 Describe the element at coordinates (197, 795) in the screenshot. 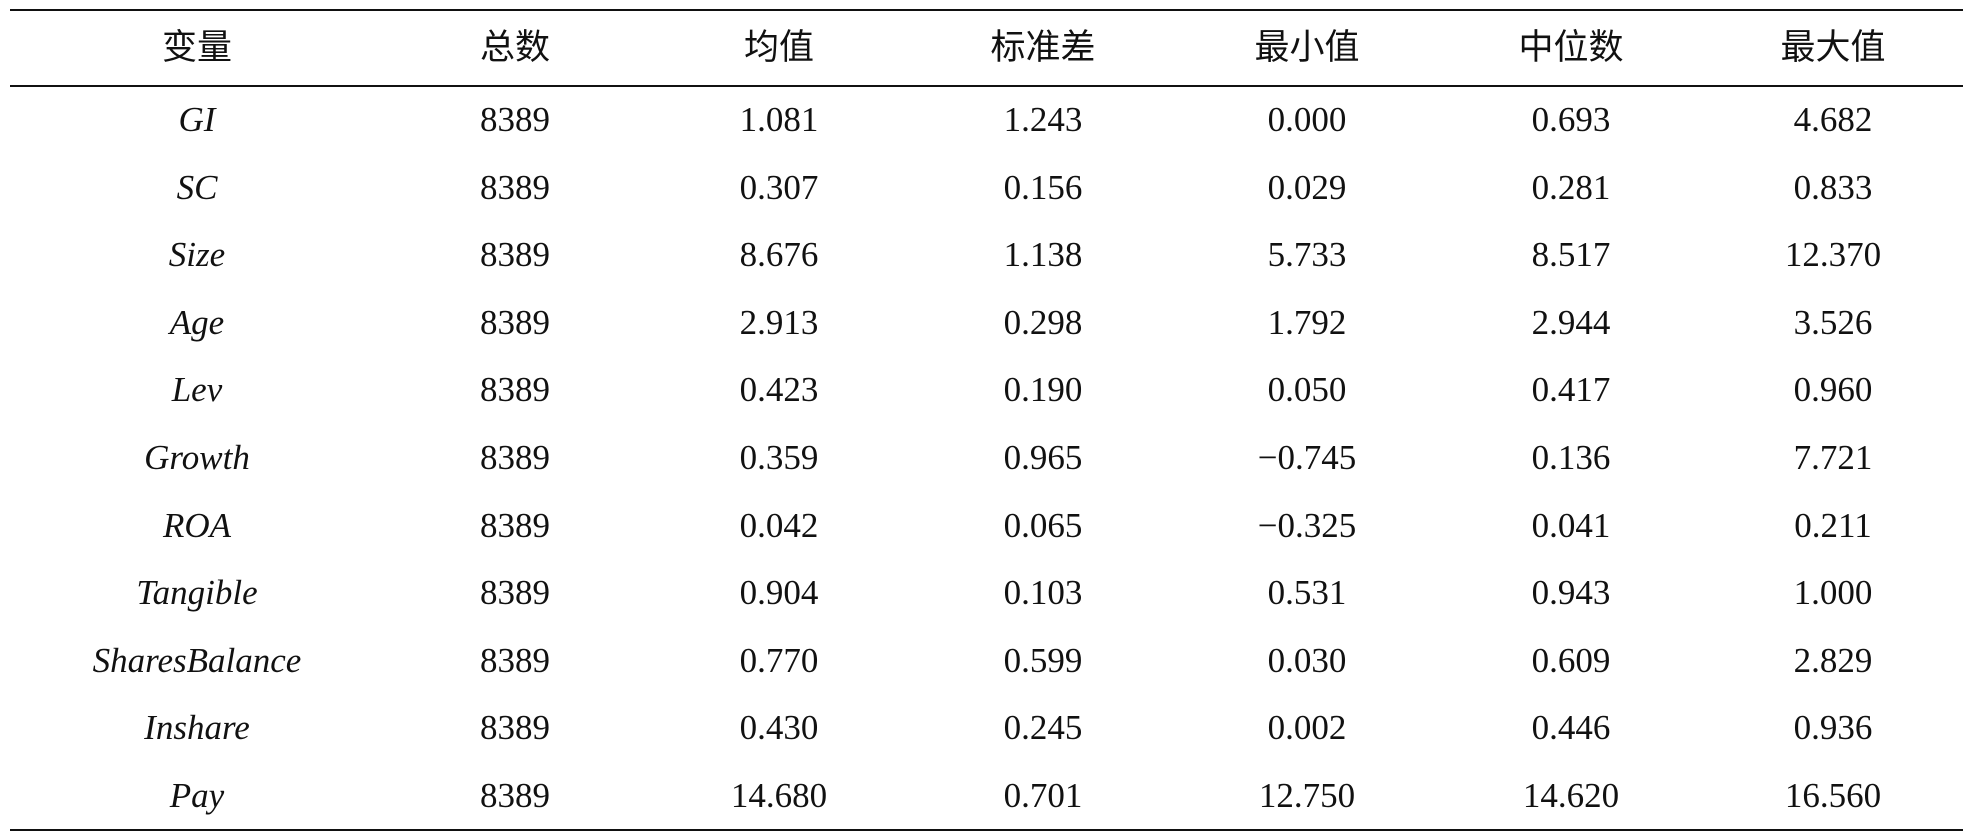

I see `variable-name: Pay` at that location.